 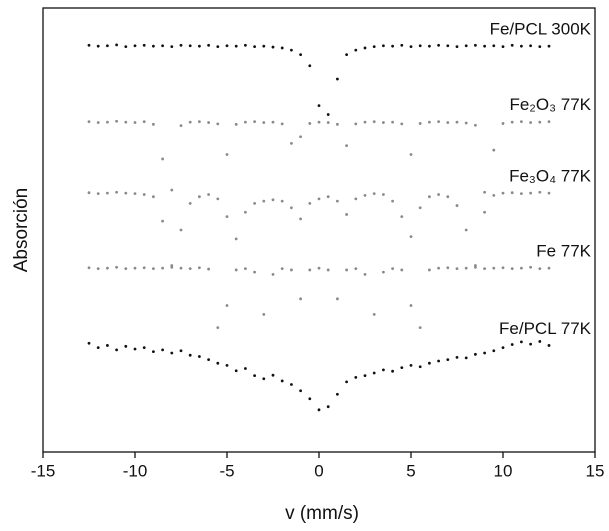 What do you see at coordinates (226, 470) in the screenshot?
I see `x-tick-label: -5` at bounding box center [226, 470].